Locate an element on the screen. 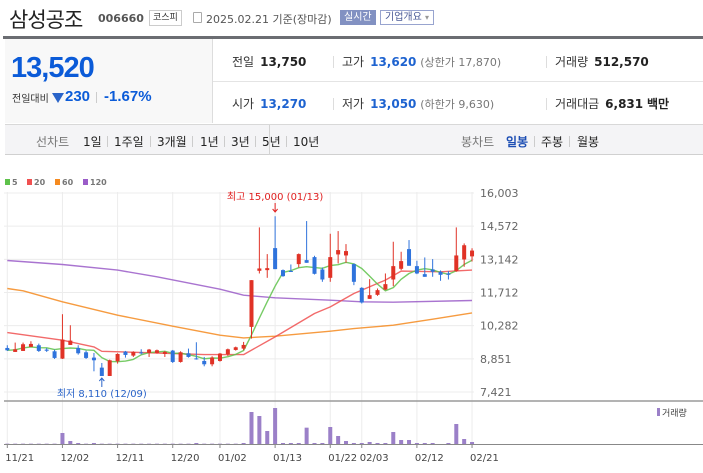  stat-label: 거래대금 is located at coordinates (577, 104).